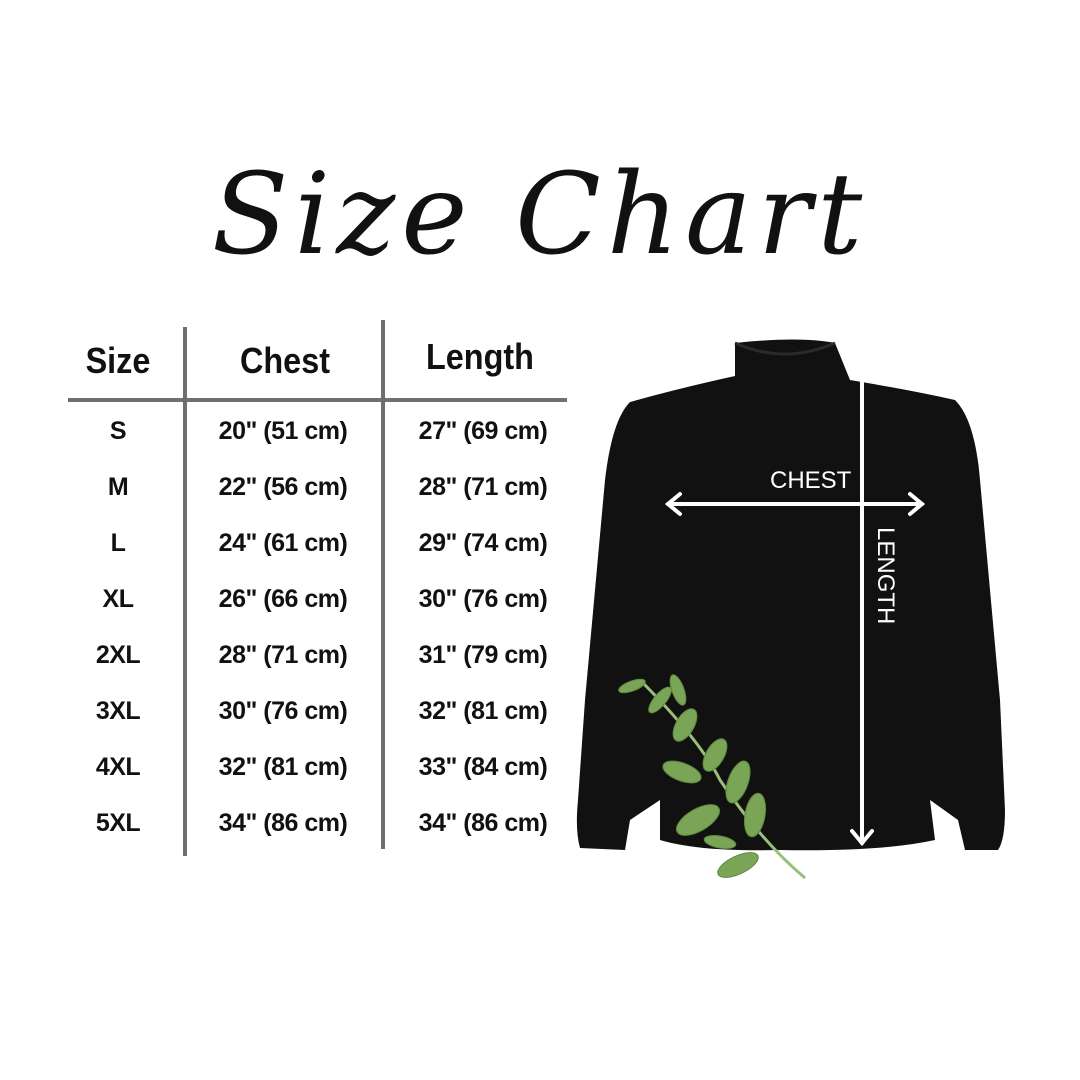 The image size is (1080, 1080). I want to click on chest-arrow, so click(795, 504).